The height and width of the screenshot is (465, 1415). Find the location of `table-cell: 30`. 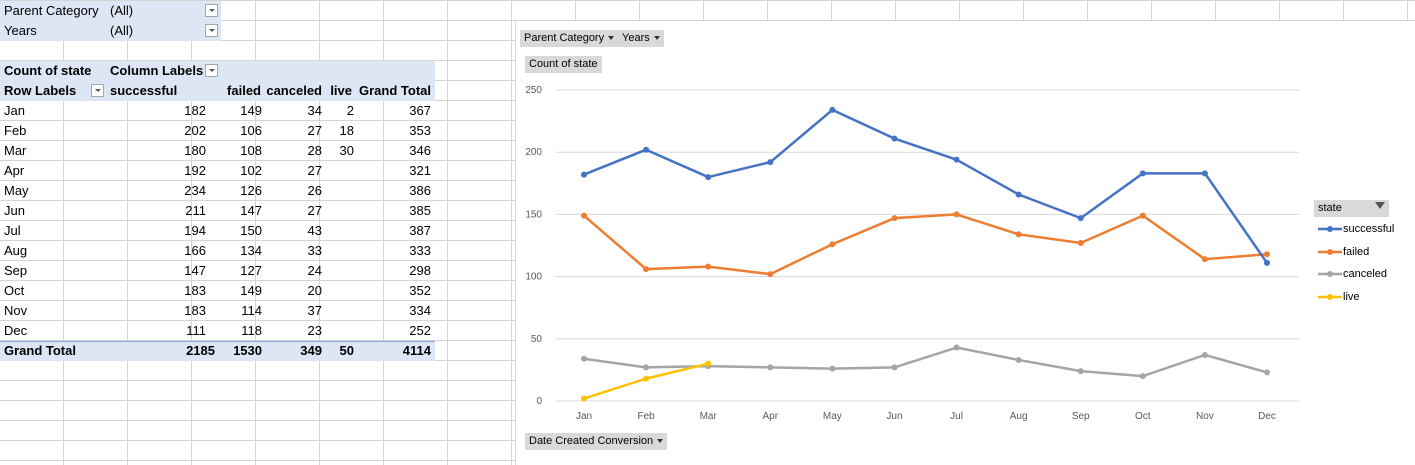

table-cell: 30 is located at coordinates (346, 150).